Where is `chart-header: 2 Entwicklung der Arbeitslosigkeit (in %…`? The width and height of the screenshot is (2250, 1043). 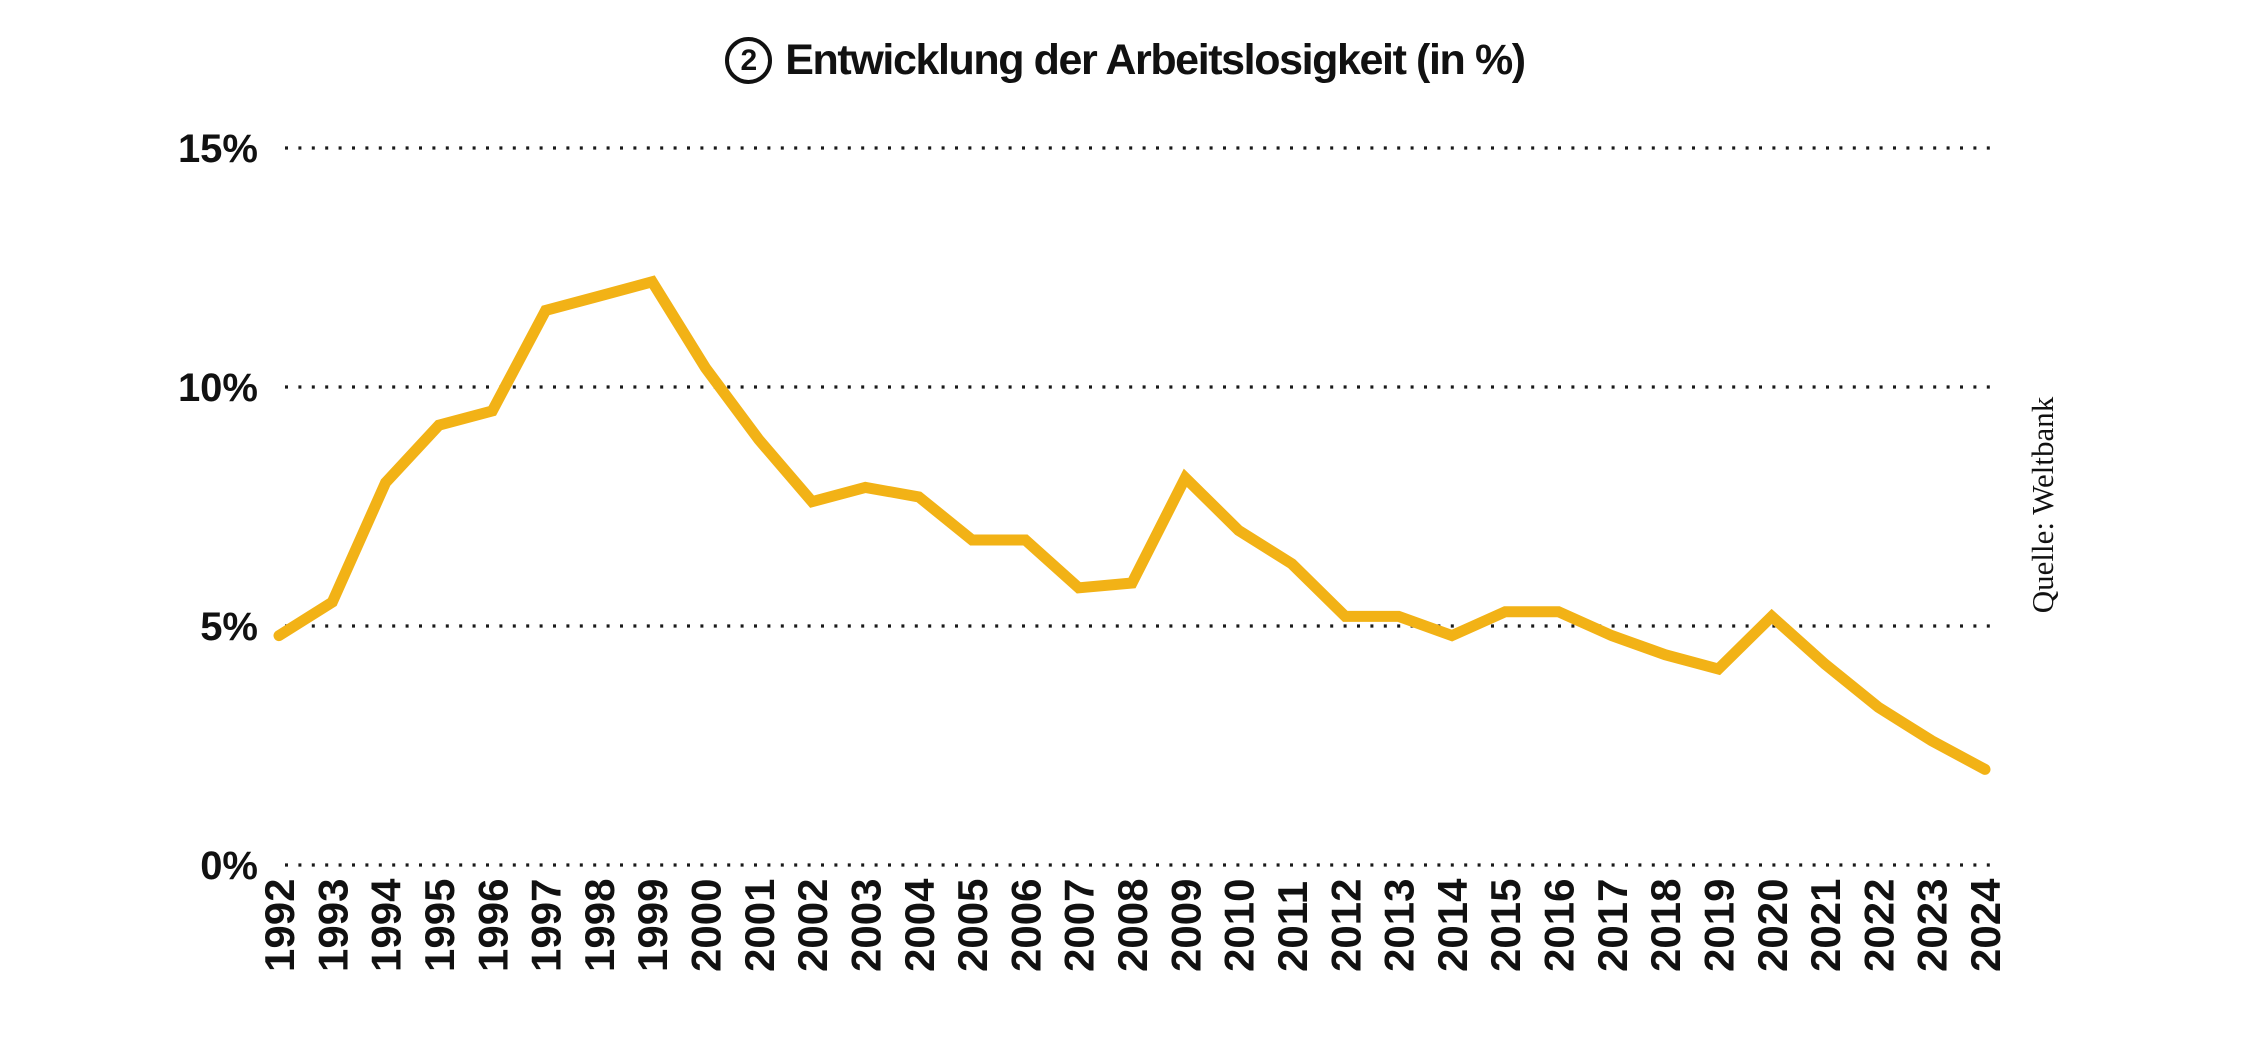 chart-header: 2 Entwicklung der Arbeitslosigkeit (in %… is located at coordinates (1125, 60).